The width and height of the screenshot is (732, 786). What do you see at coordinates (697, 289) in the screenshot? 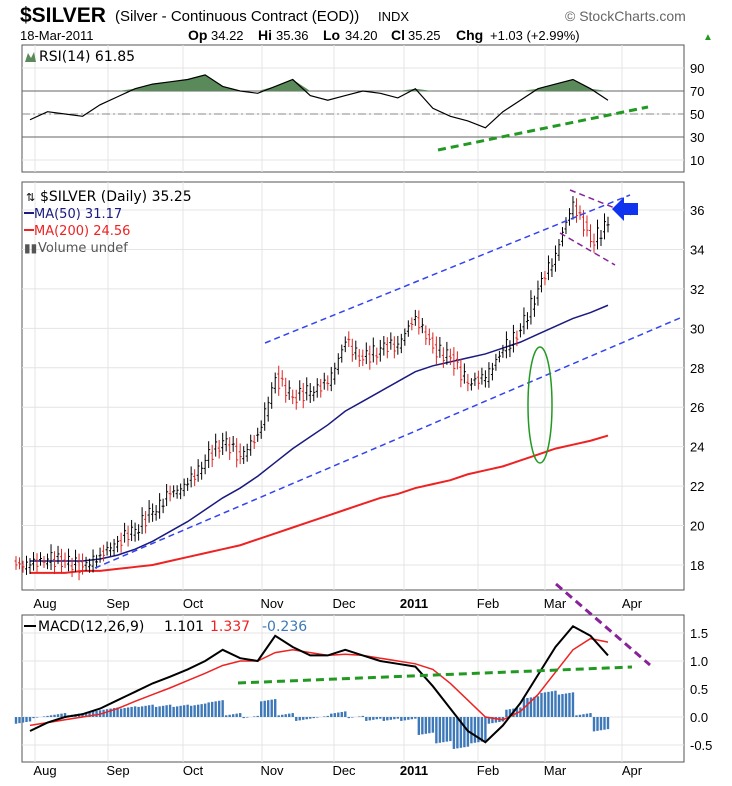
I see `price-tick-label: 32` at bounding box center [697, 289].